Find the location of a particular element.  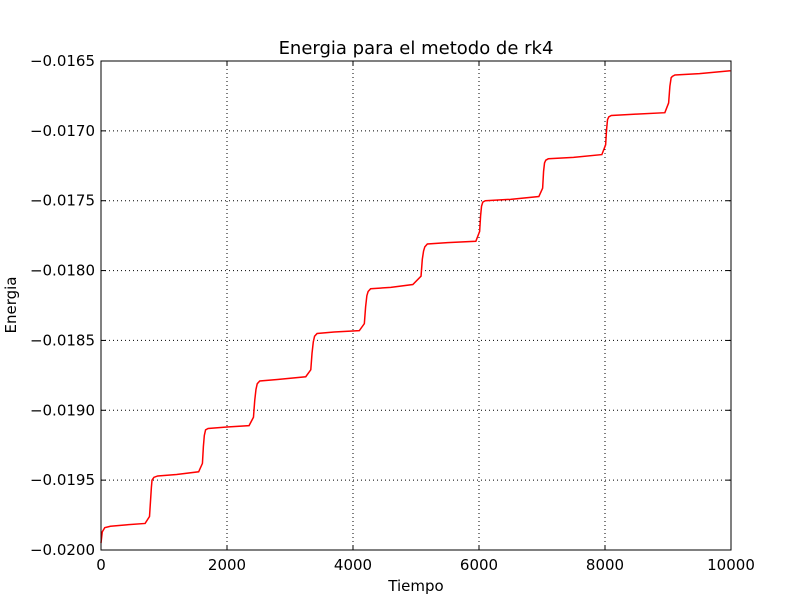

x-tick-label: 0 is located at coordinates (101, 565).